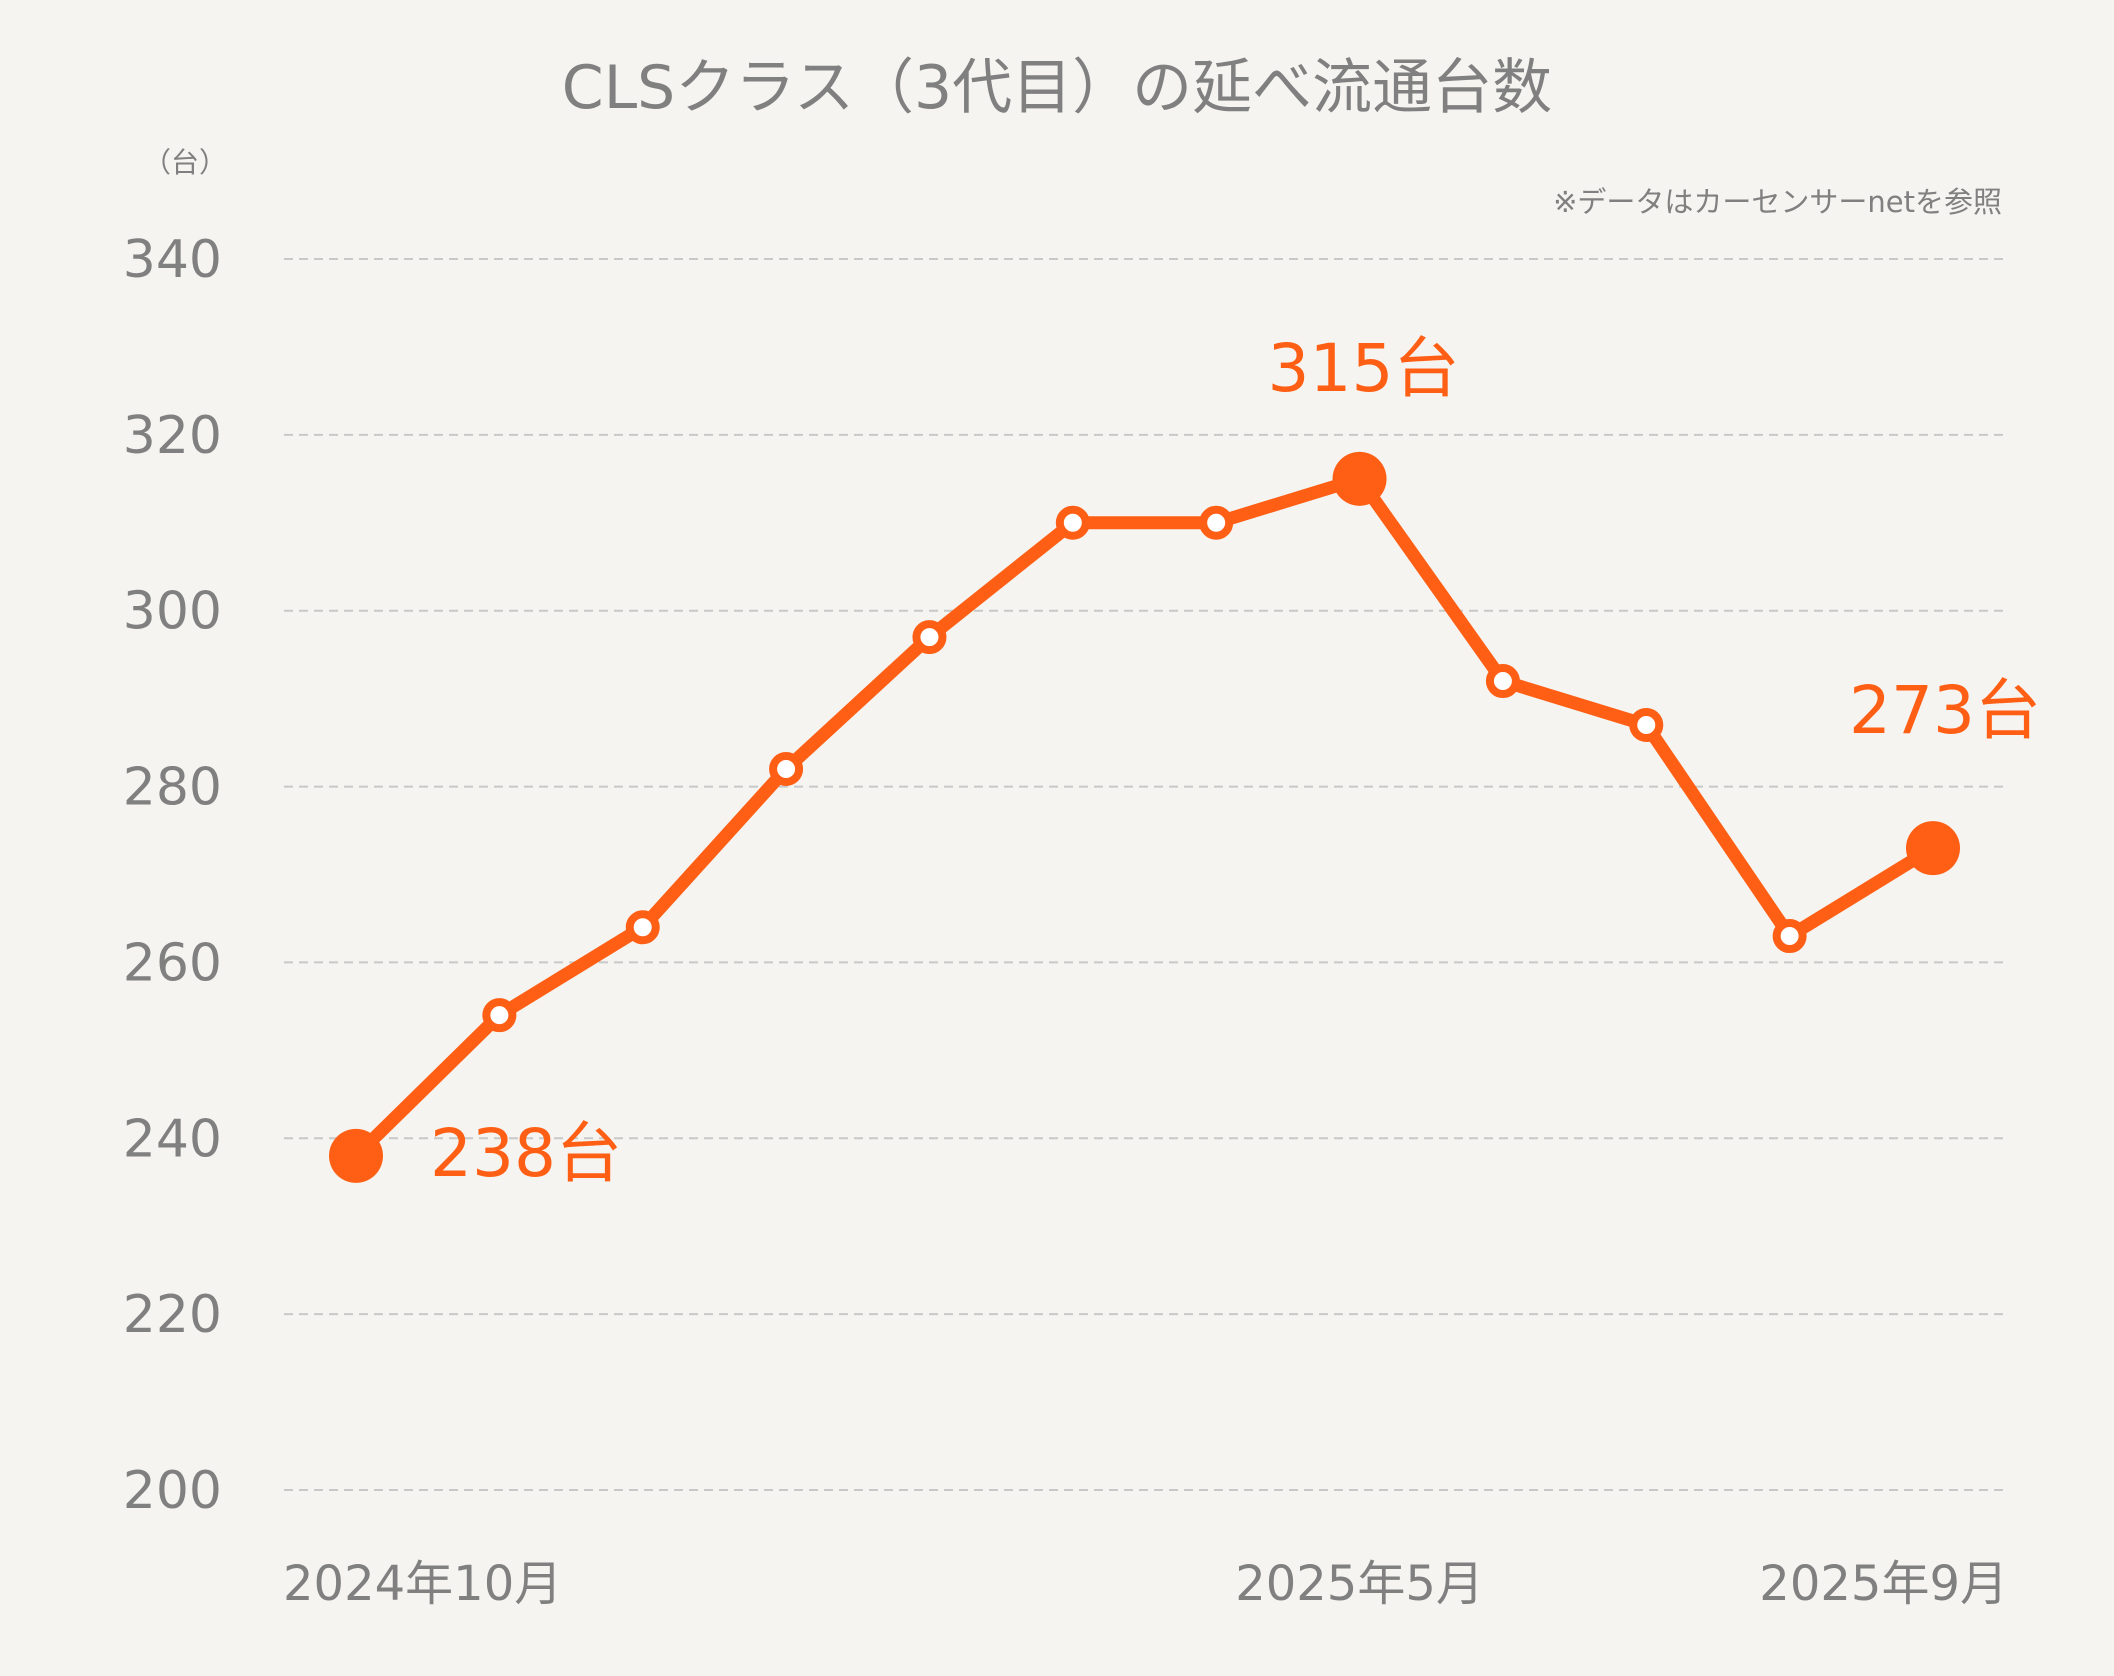 The width and height of the screenshot is (2114, 1676). Describe the element at coordinates (172, 963) in the screenshot. I see `y-tick-label: 260` at that location.